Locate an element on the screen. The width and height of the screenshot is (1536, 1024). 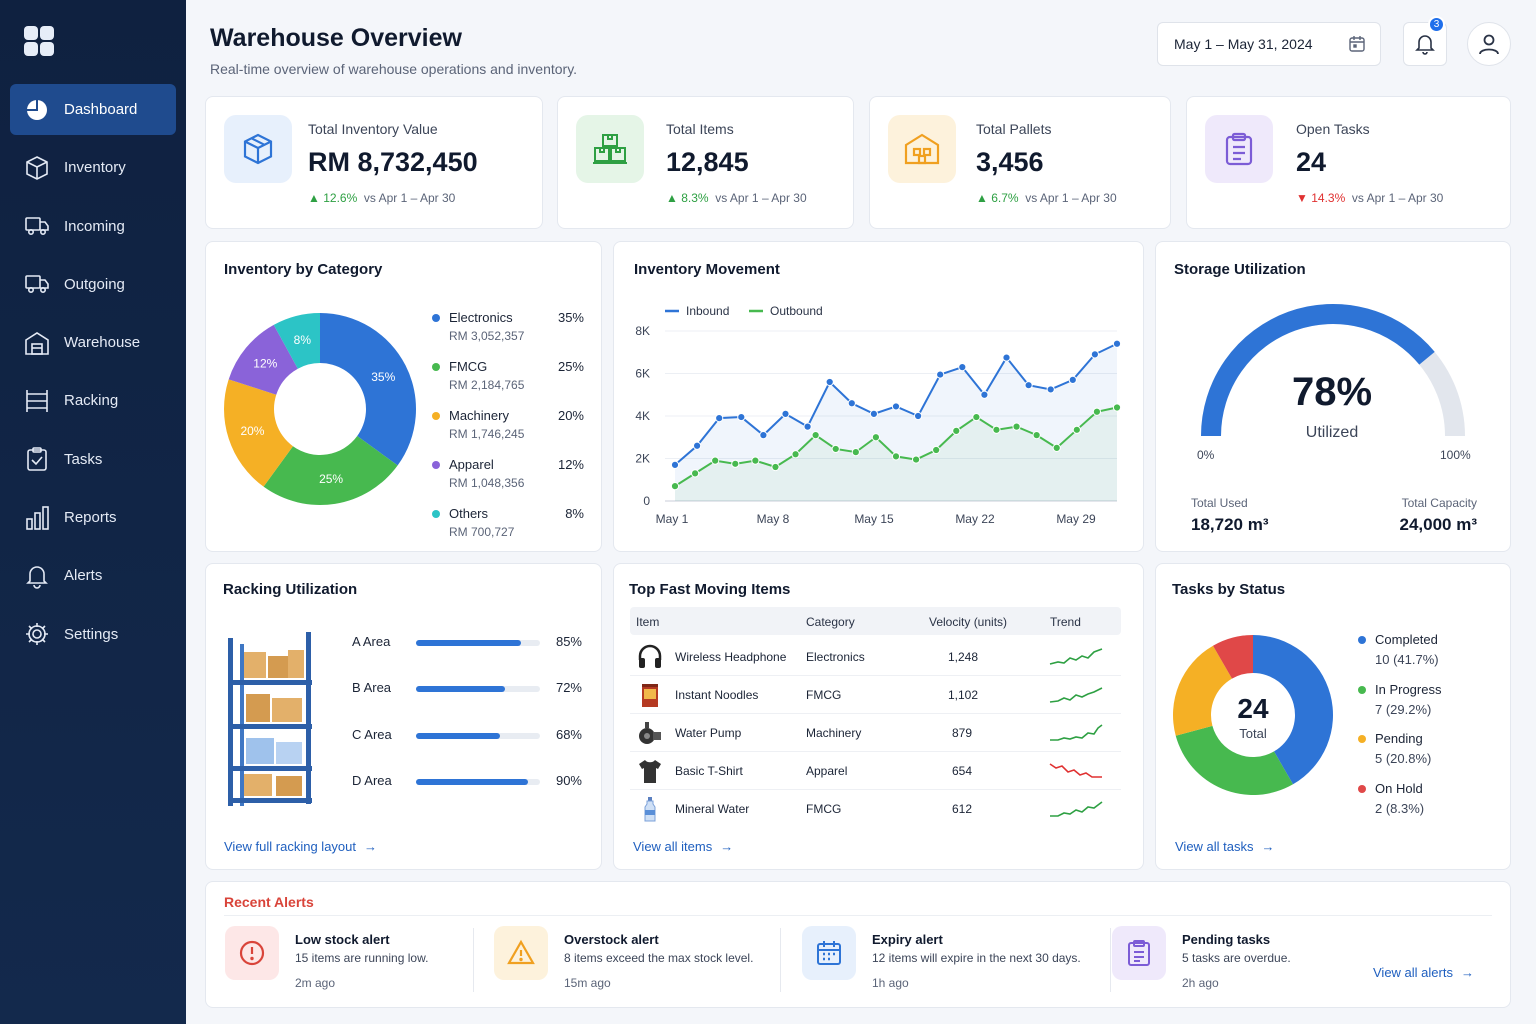
table-row: Basic T-Shirt Apparel 654 is located at coordinates (875, 771).